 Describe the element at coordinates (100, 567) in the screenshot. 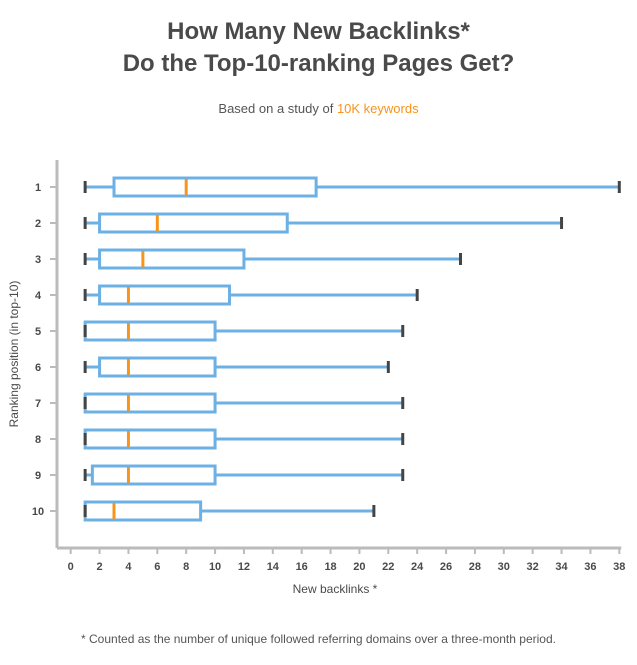

I see `x-tick-label: 2` at that location.